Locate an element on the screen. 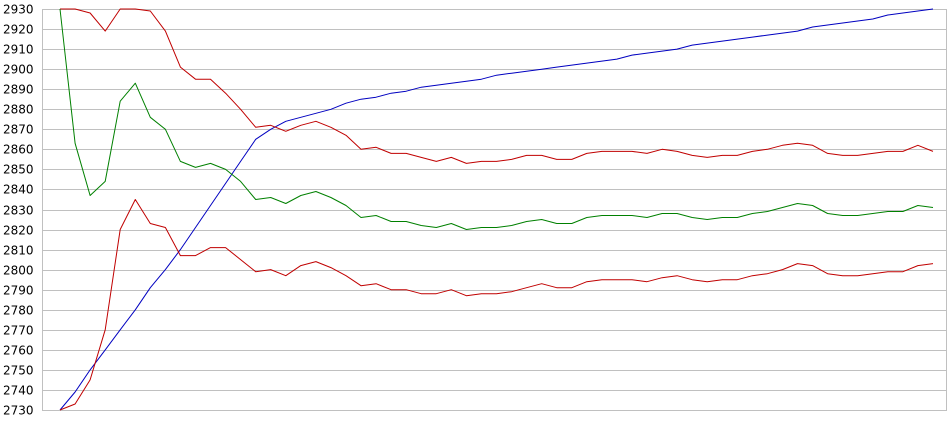 This screenshot has width=950, height=435. y-tick-label: 2760 is located at coordinates (18, 351).